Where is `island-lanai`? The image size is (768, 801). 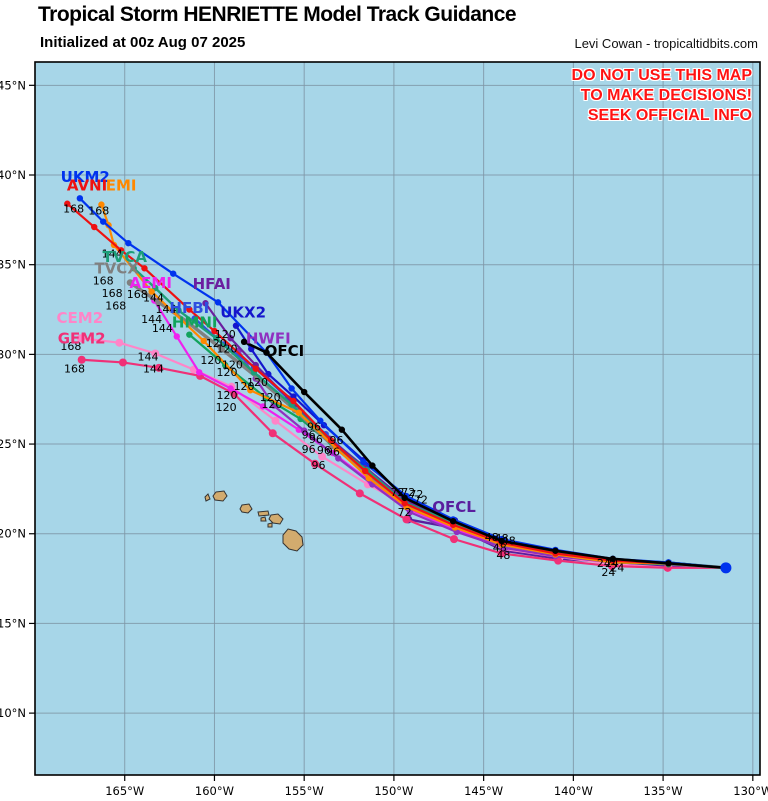
island-lanai is located at coordinates (263, 519).